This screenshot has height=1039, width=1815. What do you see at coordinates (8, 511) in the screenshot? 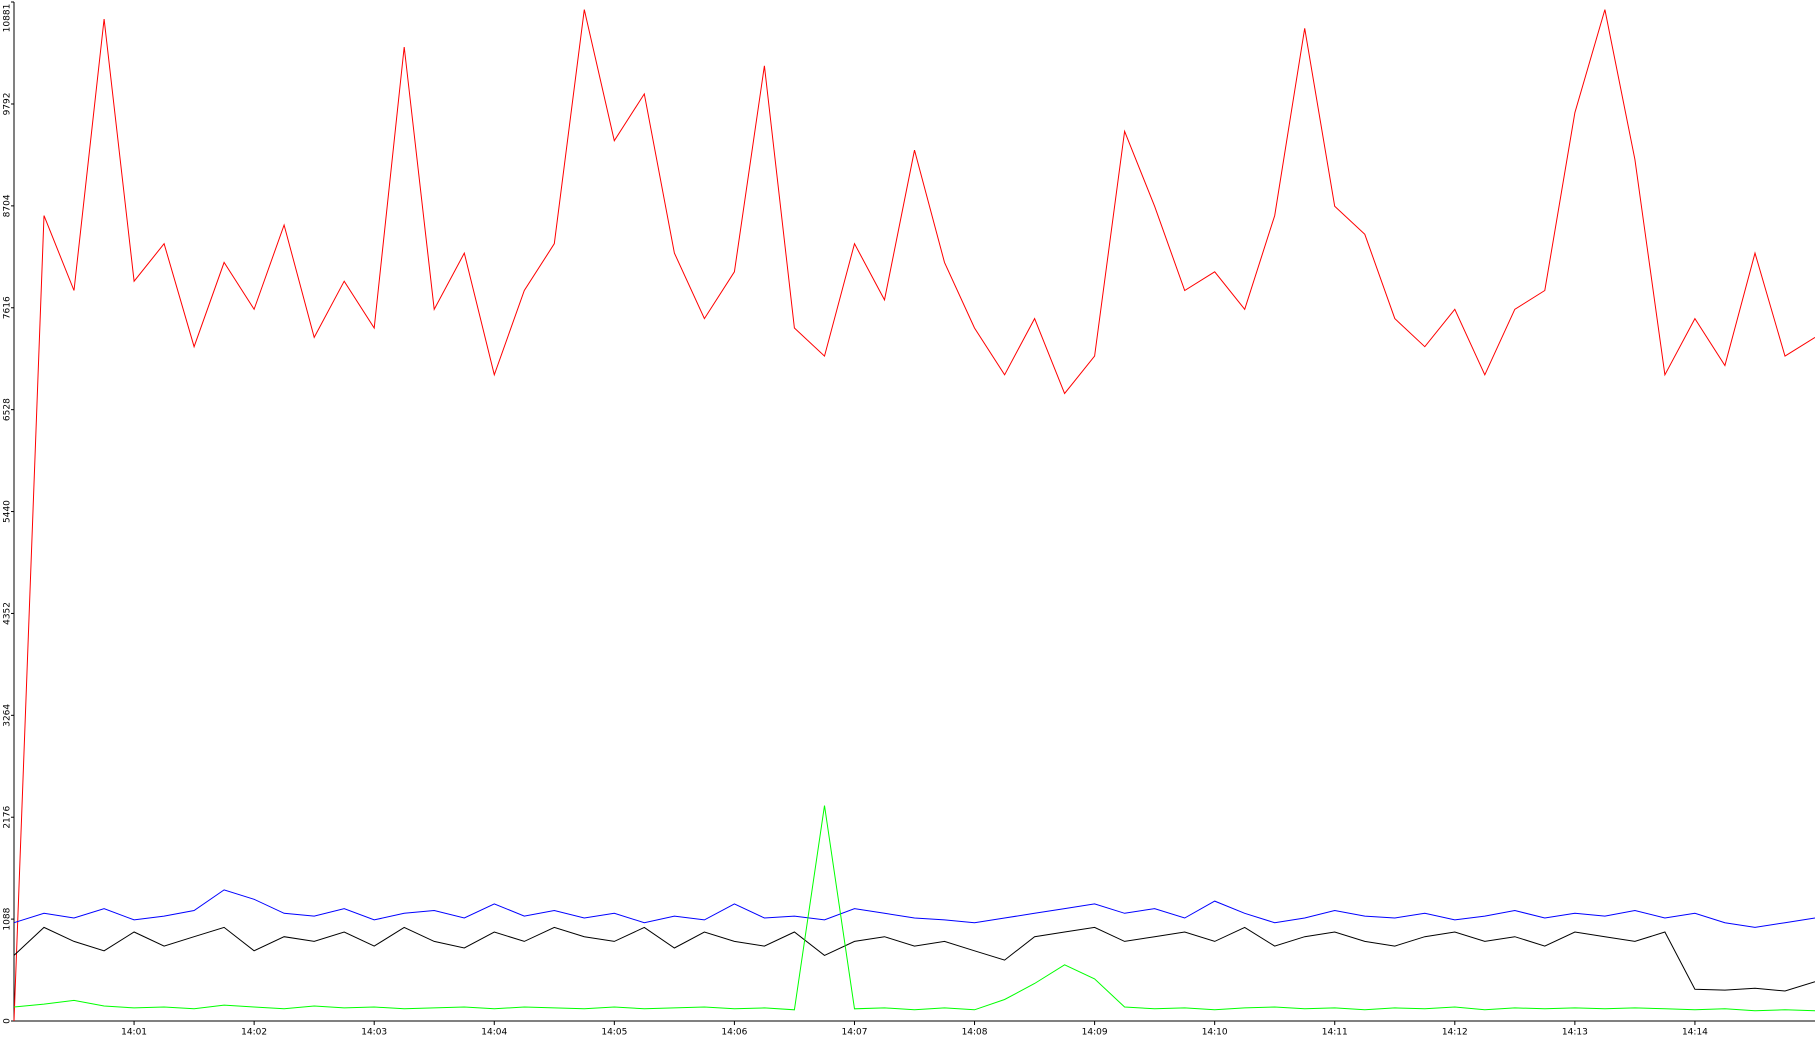
I see `y-tick-label: 5440` at bounding box center [8, 511].